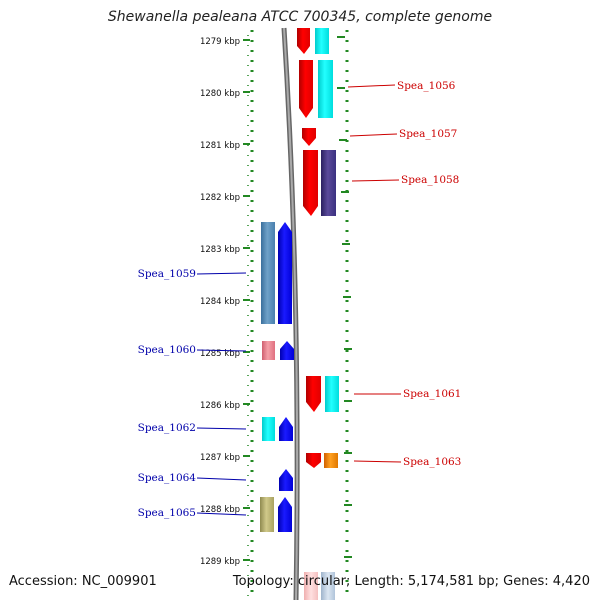 The width and height of the screenshot is (600, 600). What do you see at coordinates (374, 273) in the screenshot?
I see `forward-gene-labels` at bounding box center [374, 273].